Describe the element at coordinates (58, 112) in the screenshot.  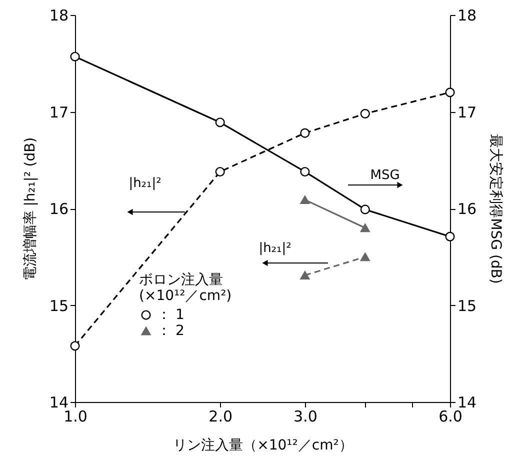
I see `y-tick-label: 17` at that location.